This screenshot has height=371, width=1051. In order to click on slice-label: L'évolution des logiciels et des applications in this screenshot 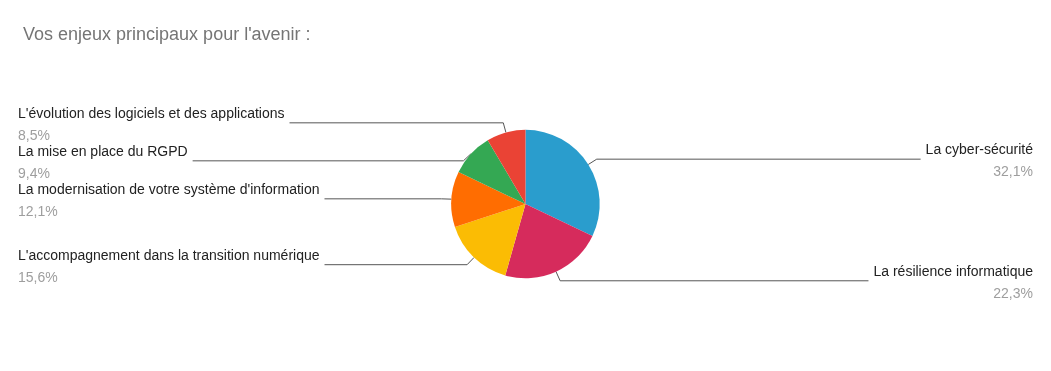, I will do `click(151, 112)`.